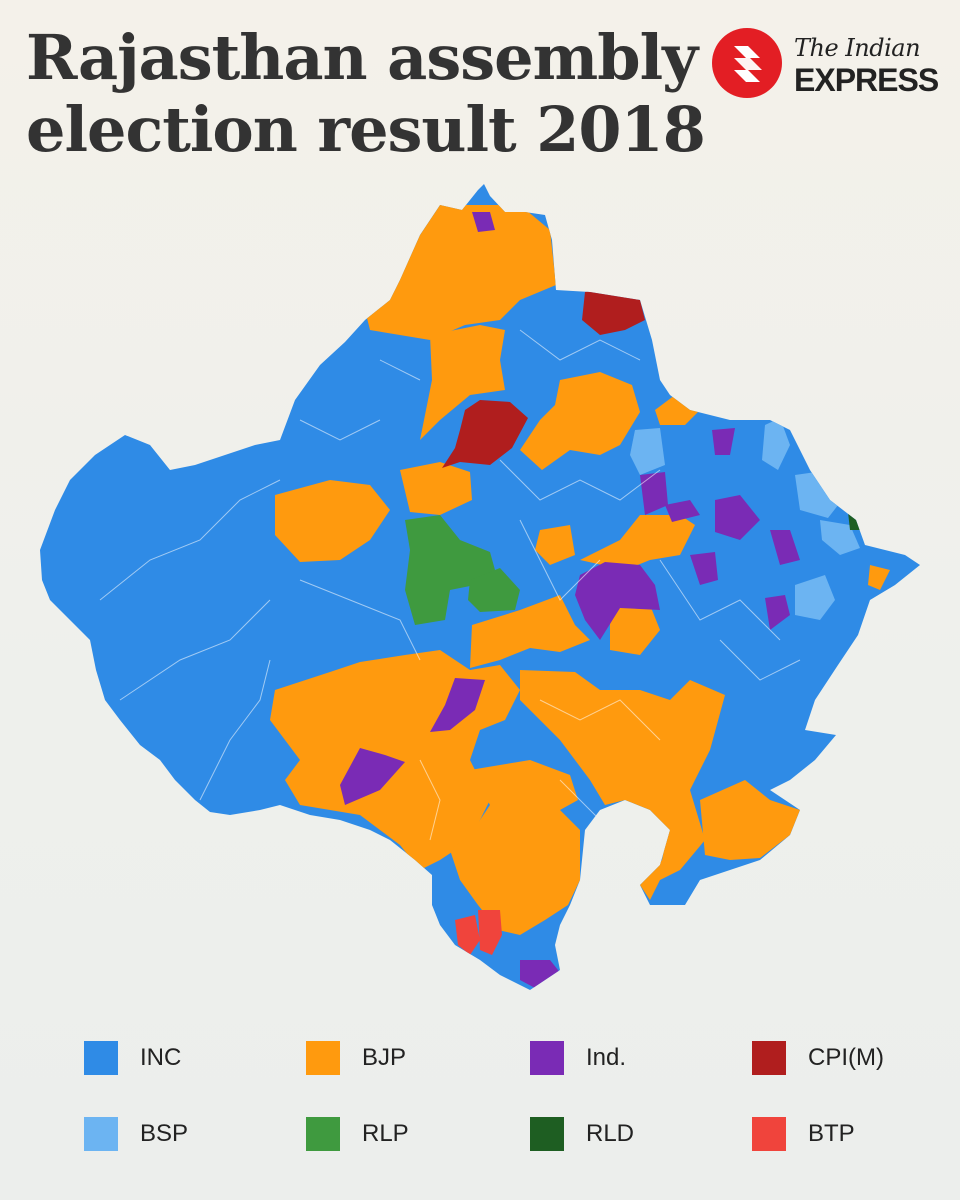  What do you see at coordinates (866, 80) in the screenshot?
I see `brand-name-line-2: EXPRESS` at bounding box center [866, 80].